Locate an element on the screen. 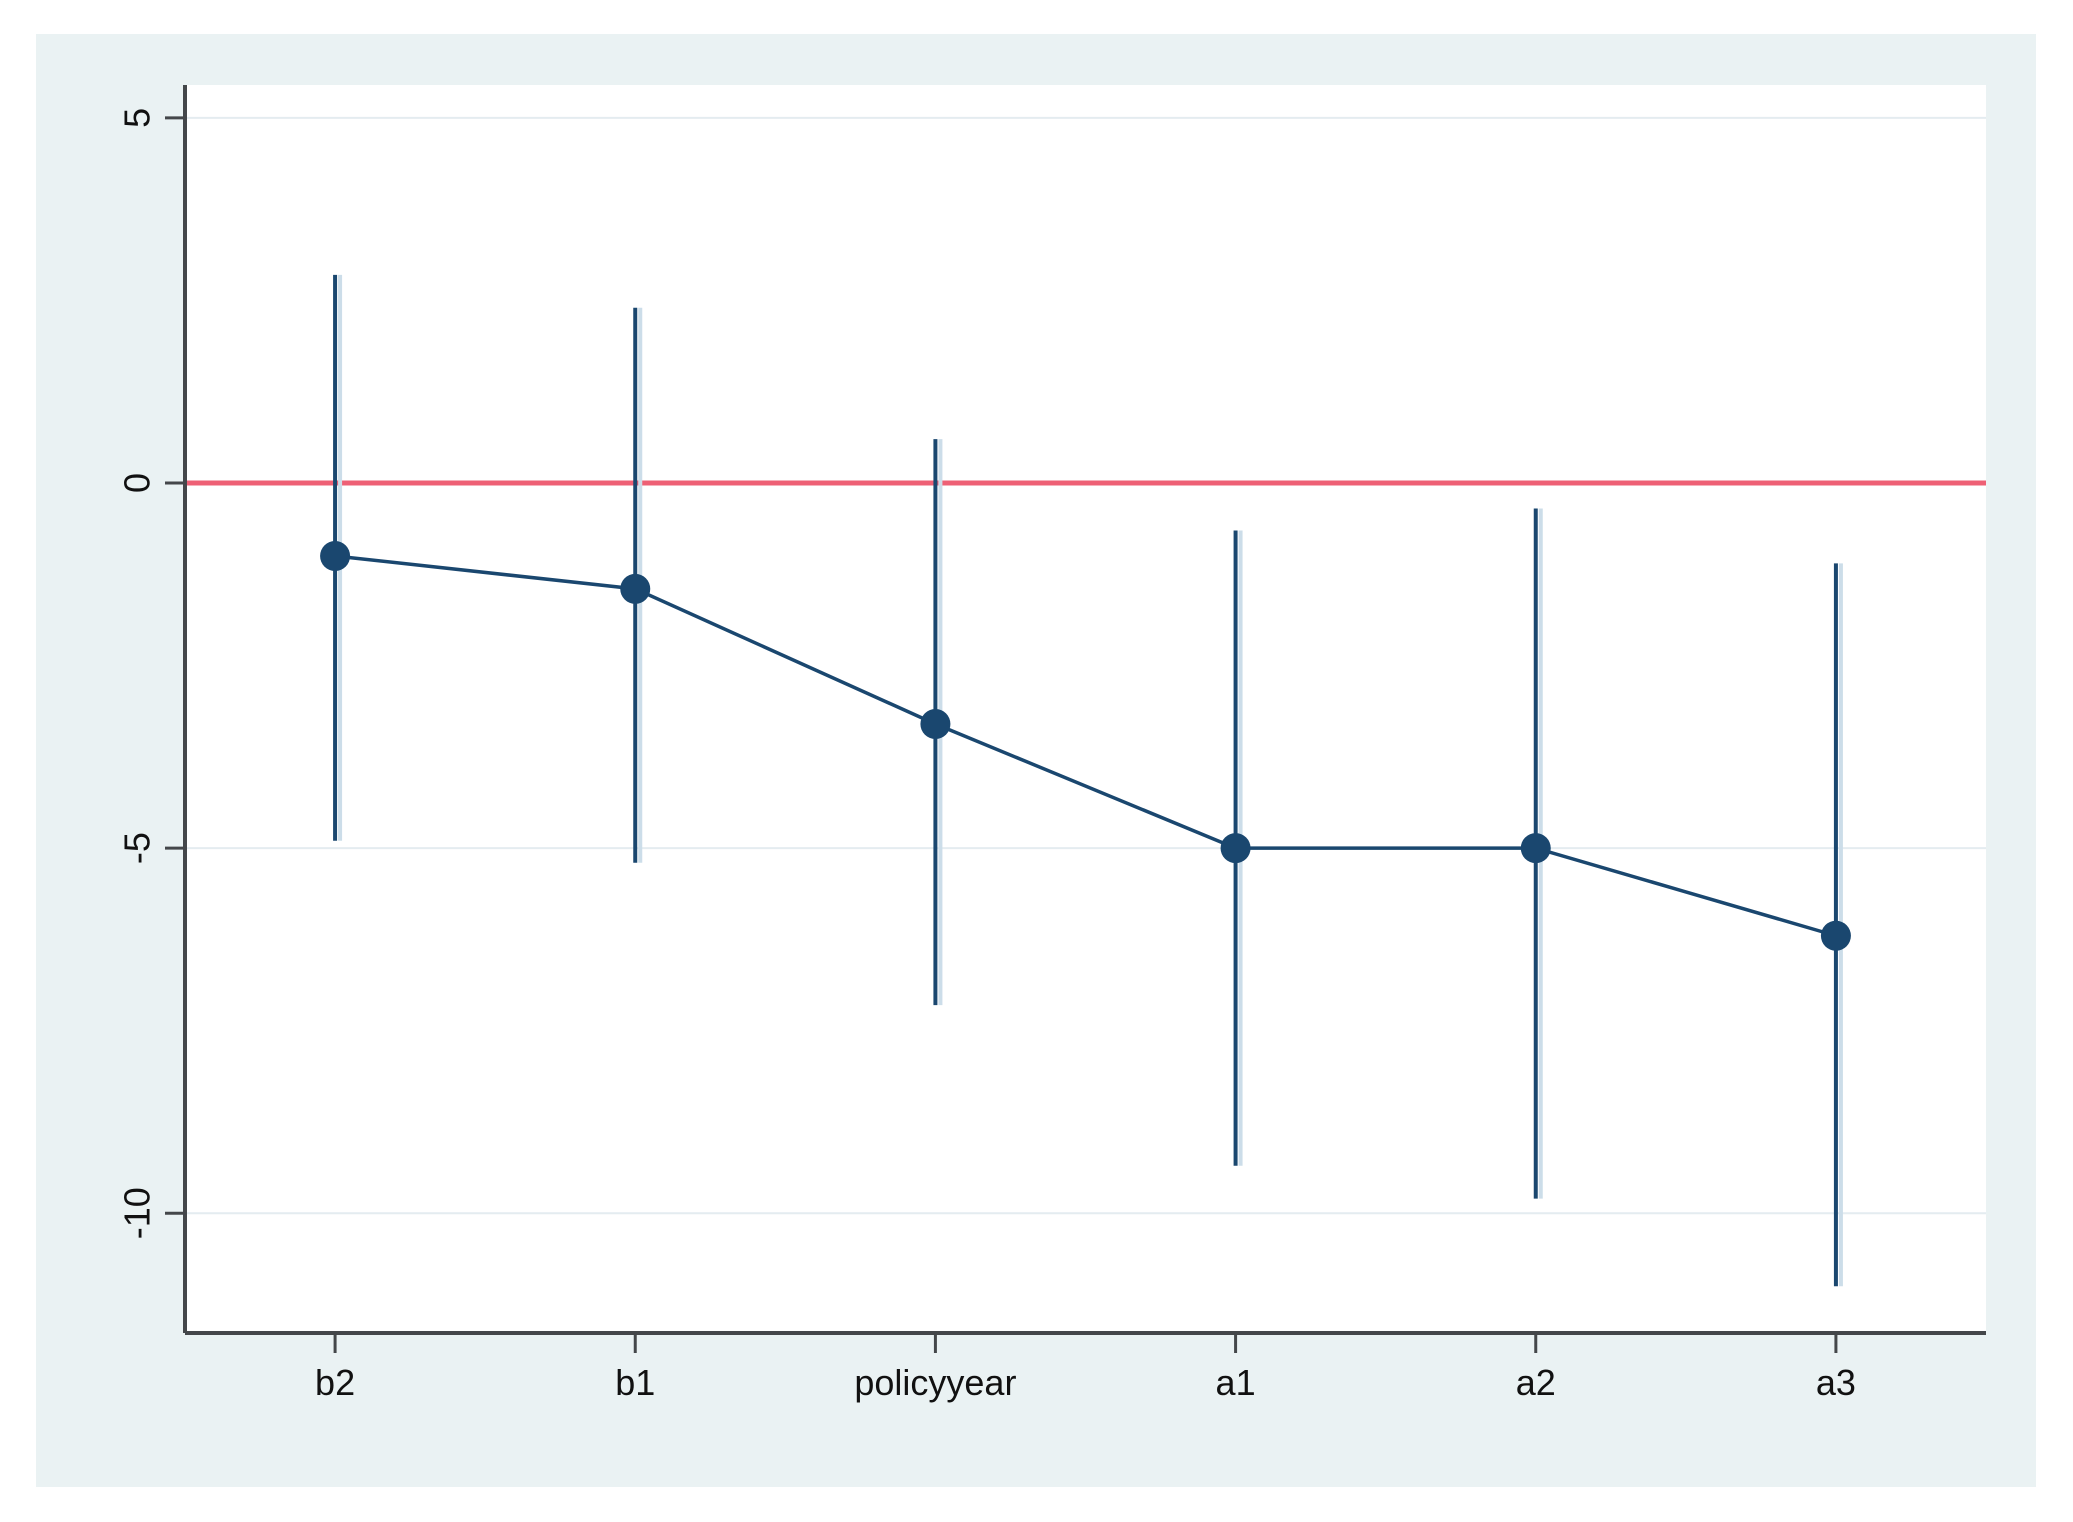  x-tick-label: a2 is located at coordinates (1536, 1382).